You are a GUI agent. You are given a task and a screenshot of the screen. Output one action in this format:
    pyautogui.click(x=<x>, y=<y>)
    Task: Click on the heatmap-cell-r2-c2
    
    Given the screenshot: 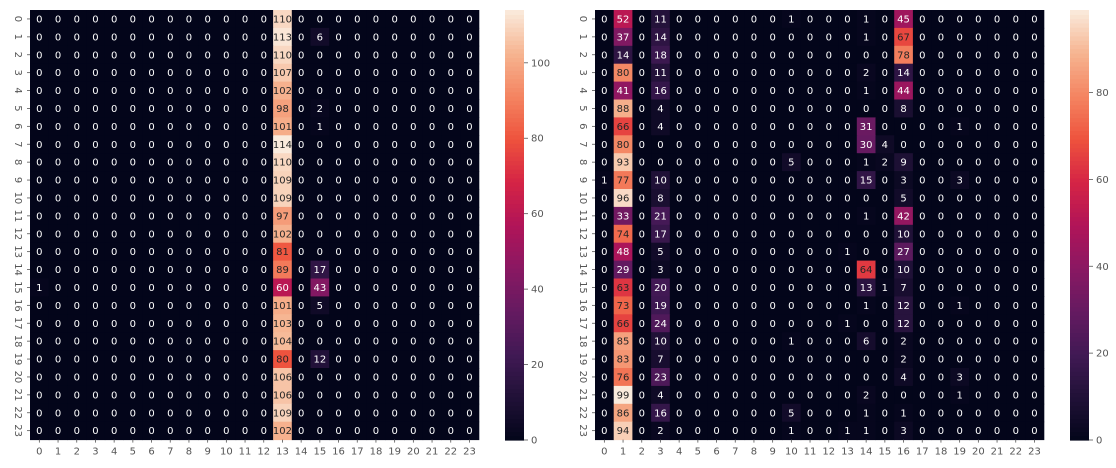 What is the action you would take?
    pyautogui.click(x=77, y=55)
    